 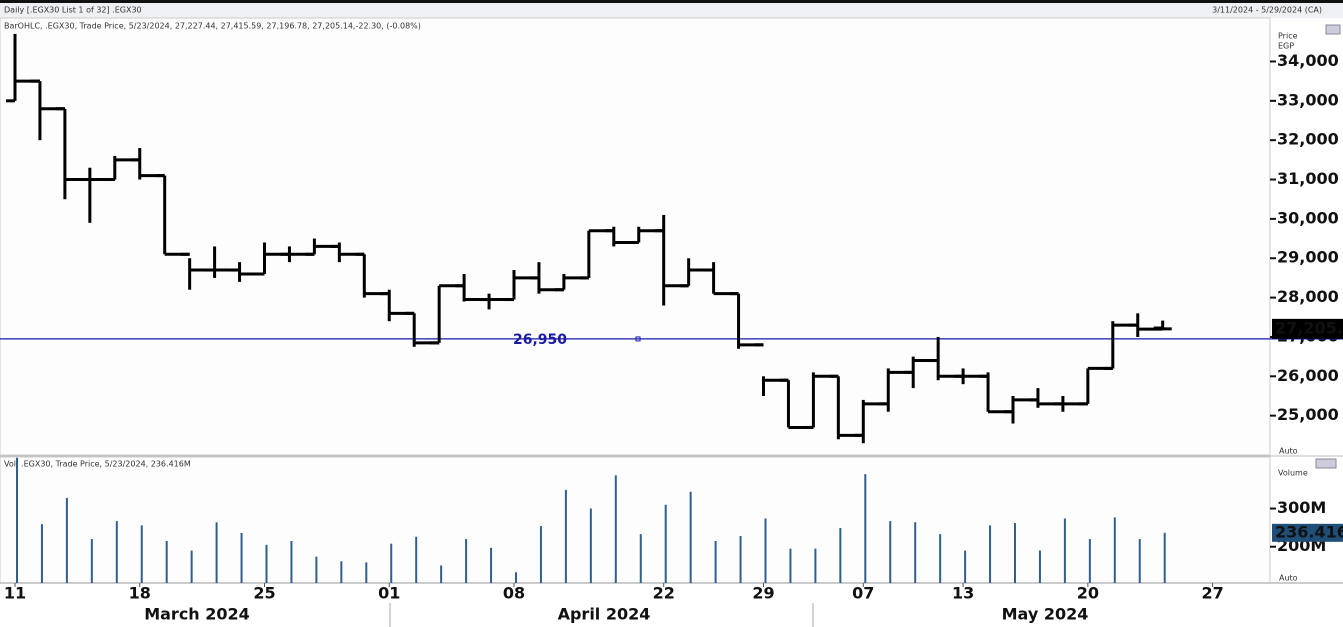 I want to click on x-tick-label: 25, so click(x=264, y=593).